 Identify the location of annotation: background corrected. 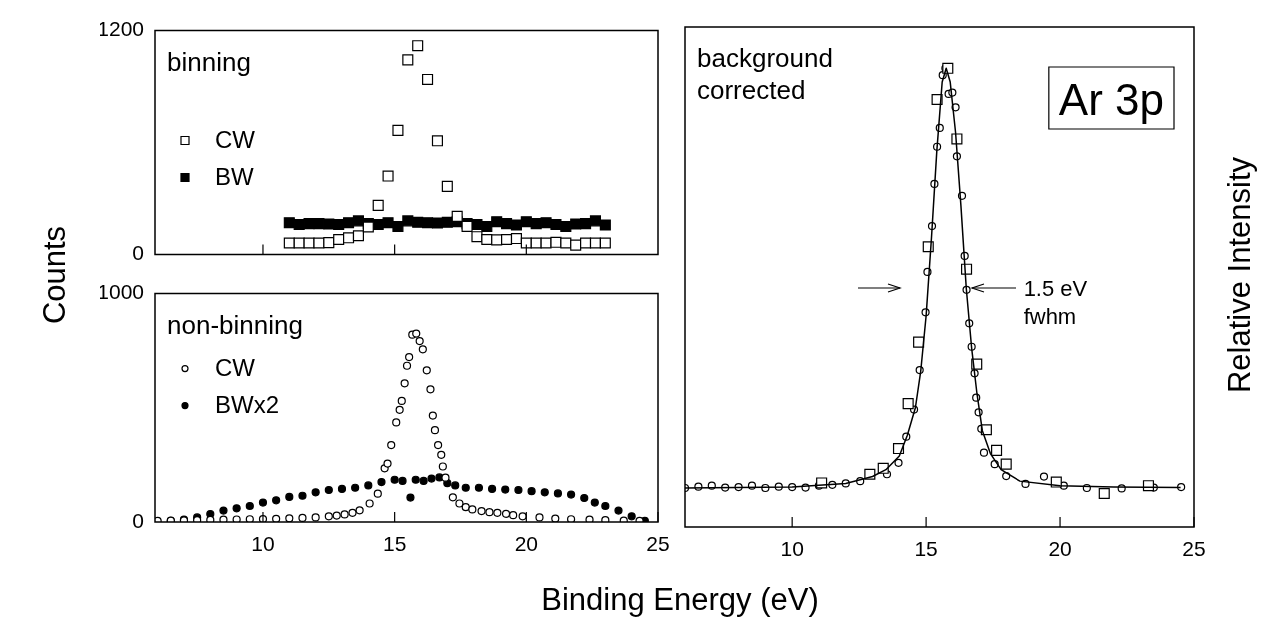
(765, 74).